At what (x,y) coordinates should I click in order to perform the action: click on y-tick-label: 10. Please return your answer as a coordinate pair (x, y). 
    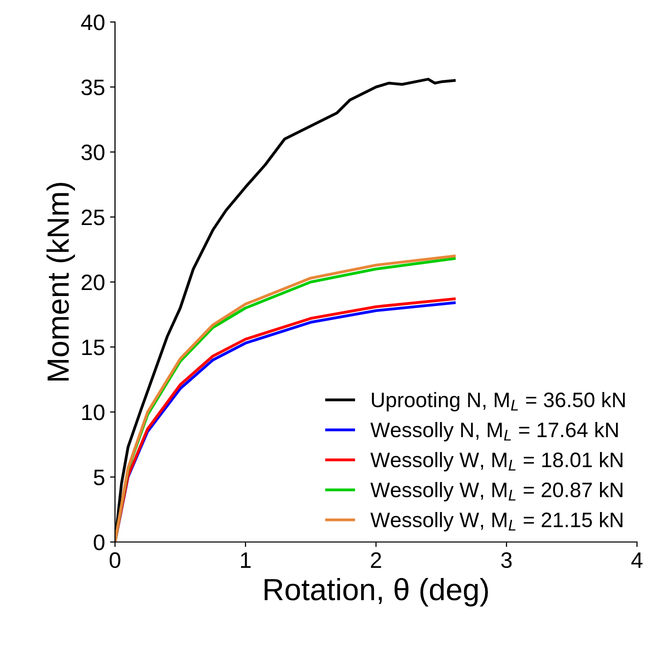
    Looking at the image, I should click on (93, 412).